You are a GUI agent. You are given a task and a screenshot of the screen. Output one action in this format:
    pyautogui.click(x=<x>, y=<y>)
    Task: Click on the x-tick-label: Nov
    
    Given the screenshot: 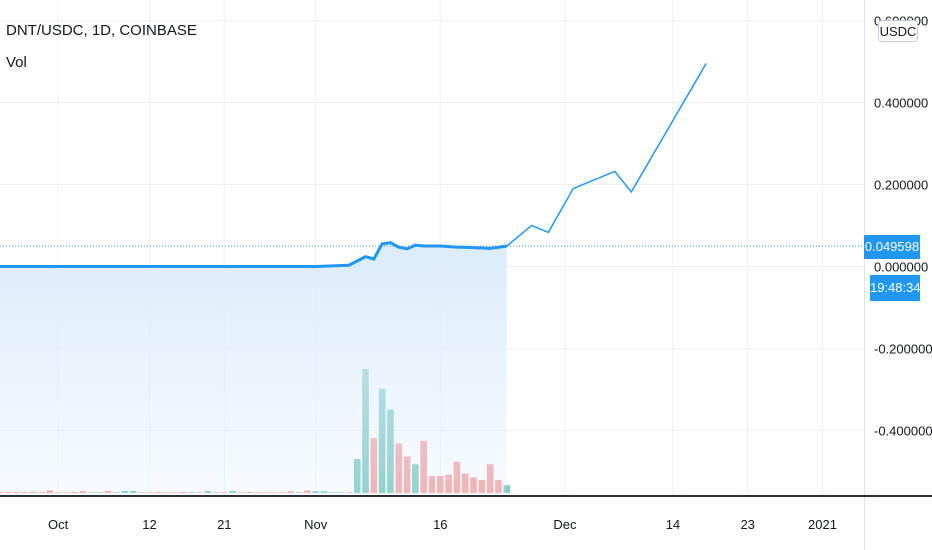 What is the action you would take?
    pyautogui.click(x=316, y=524)
    